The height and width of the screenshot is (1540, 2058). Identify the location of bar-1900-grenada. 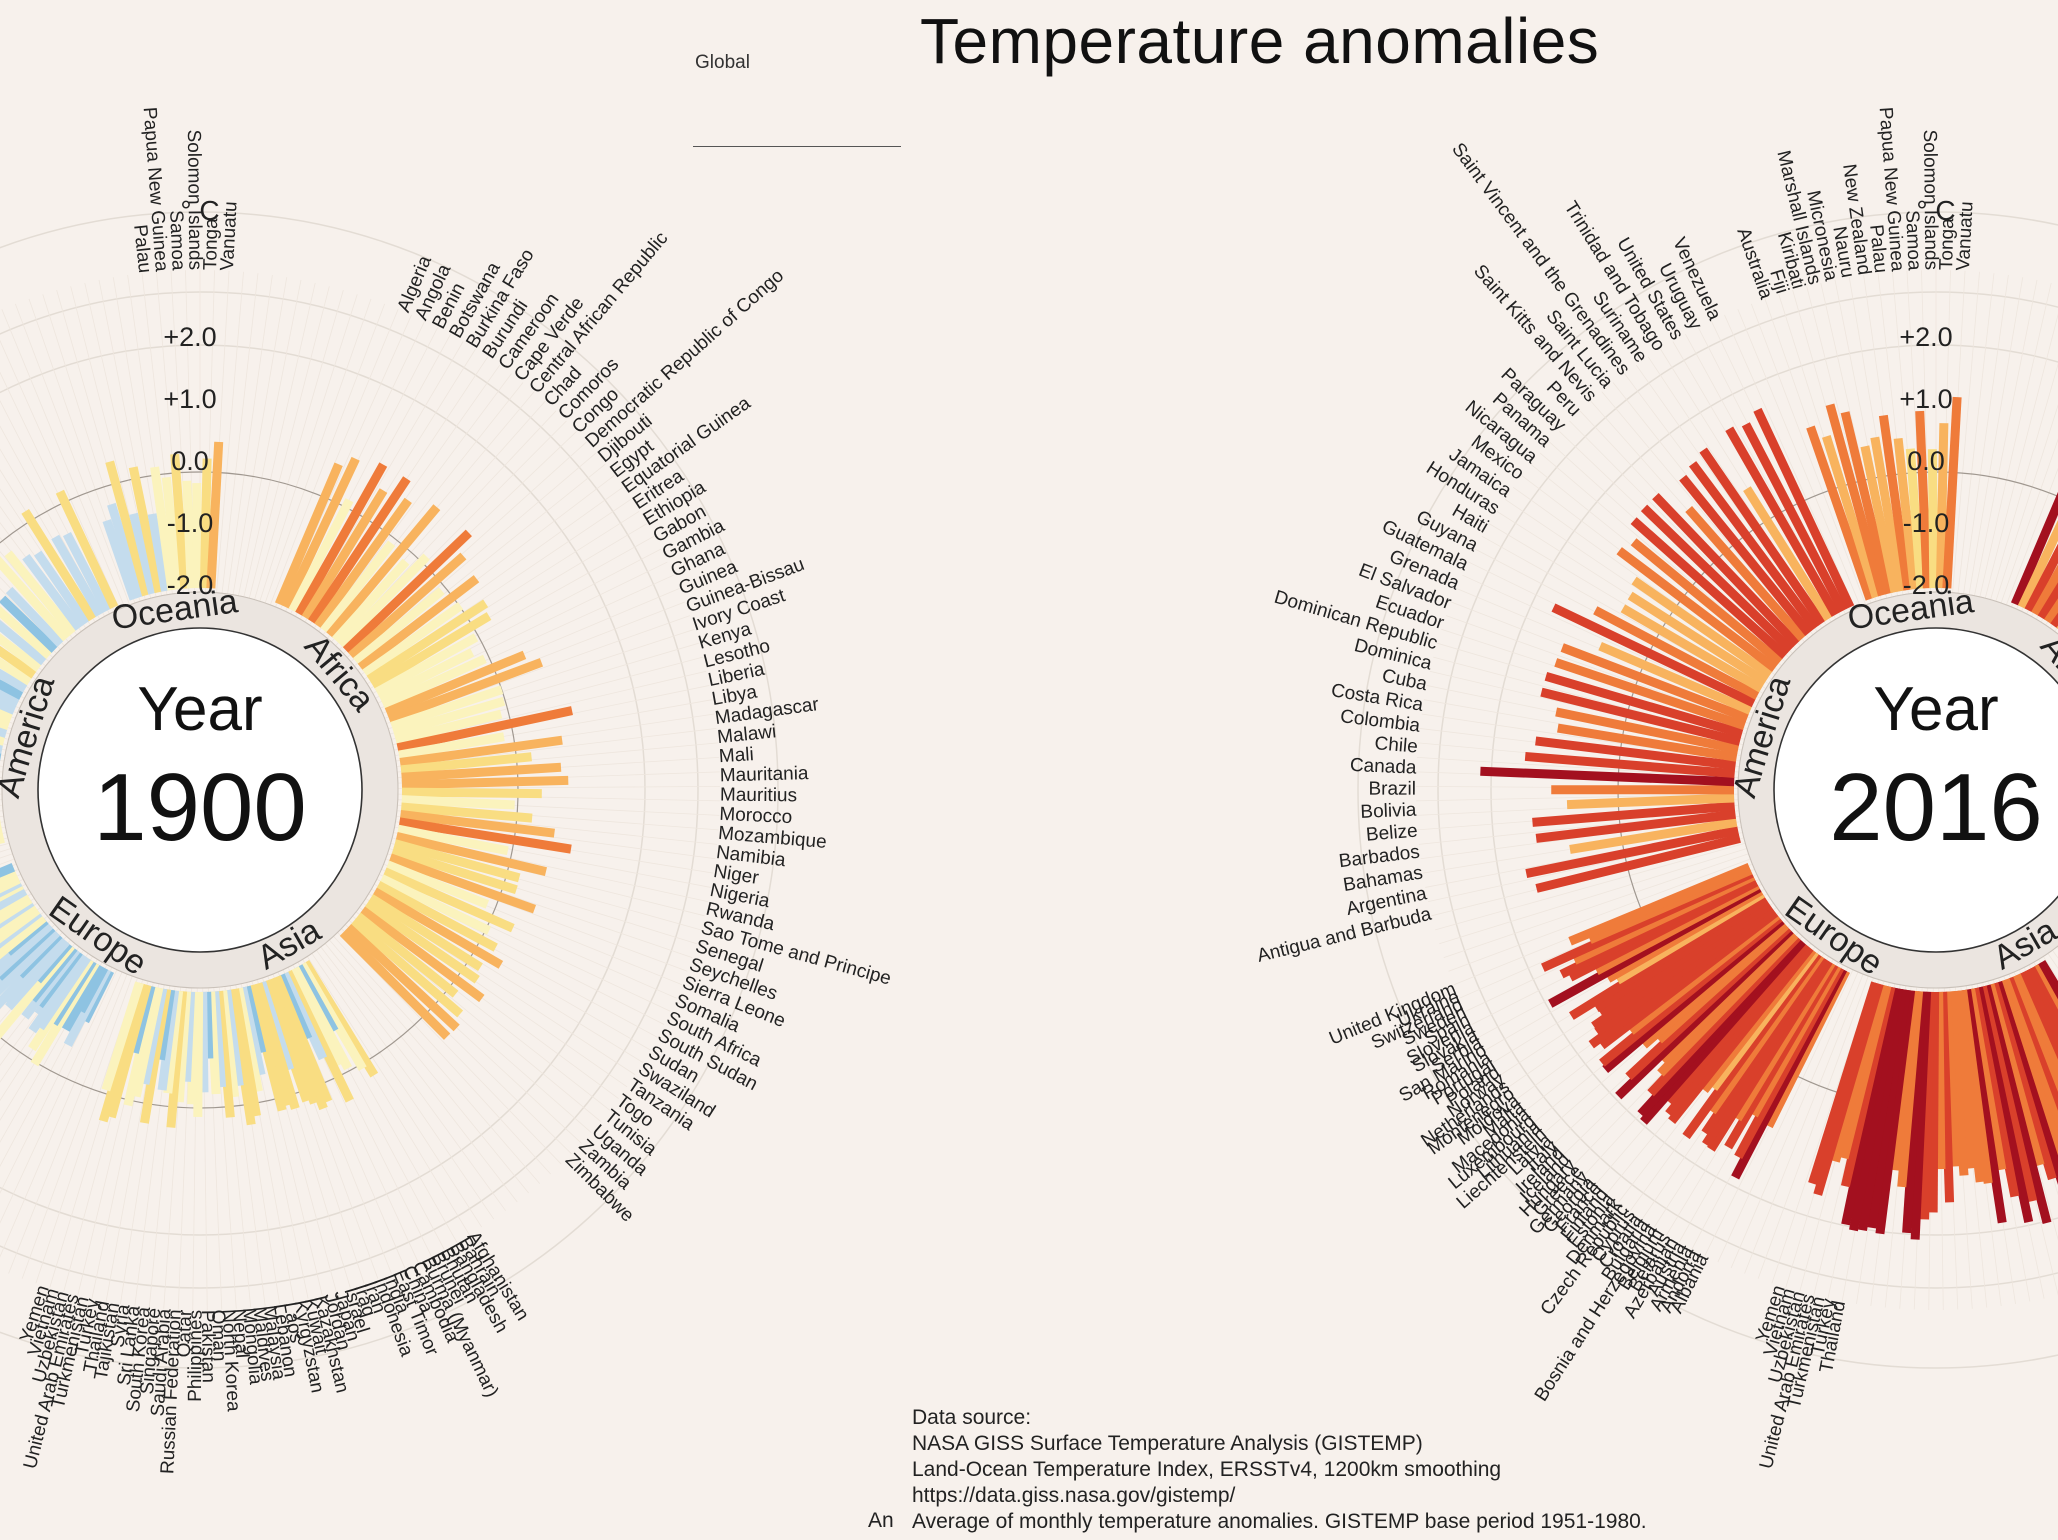
(8, 707).